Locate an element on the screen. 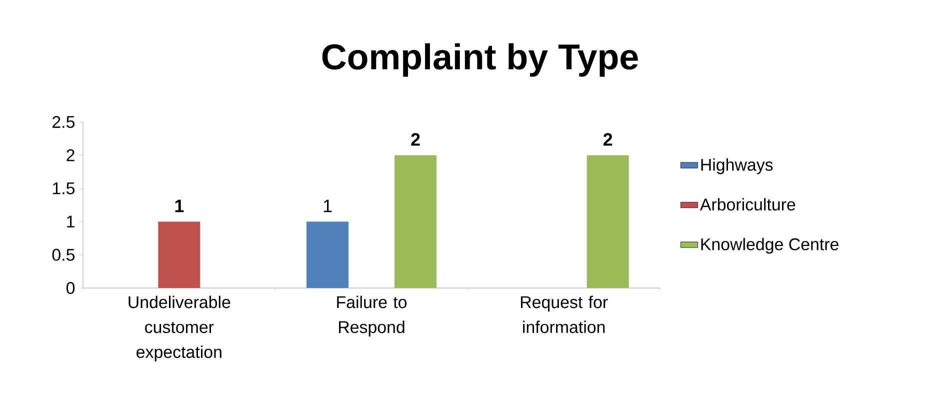 This screenshot has width=938, height=412. legend-label: Knowledge Centre is located at coordinates (769, 246).